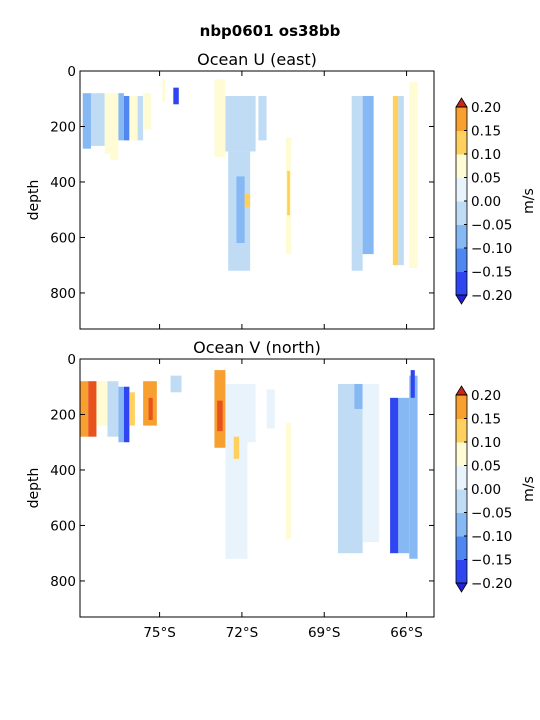 Image resolution: width=540 pixels, height=720 pixels. Describe the element at coordinates (486, 467) in the screenshot. I see `colorbar-tick-label: 0.05` at that location.